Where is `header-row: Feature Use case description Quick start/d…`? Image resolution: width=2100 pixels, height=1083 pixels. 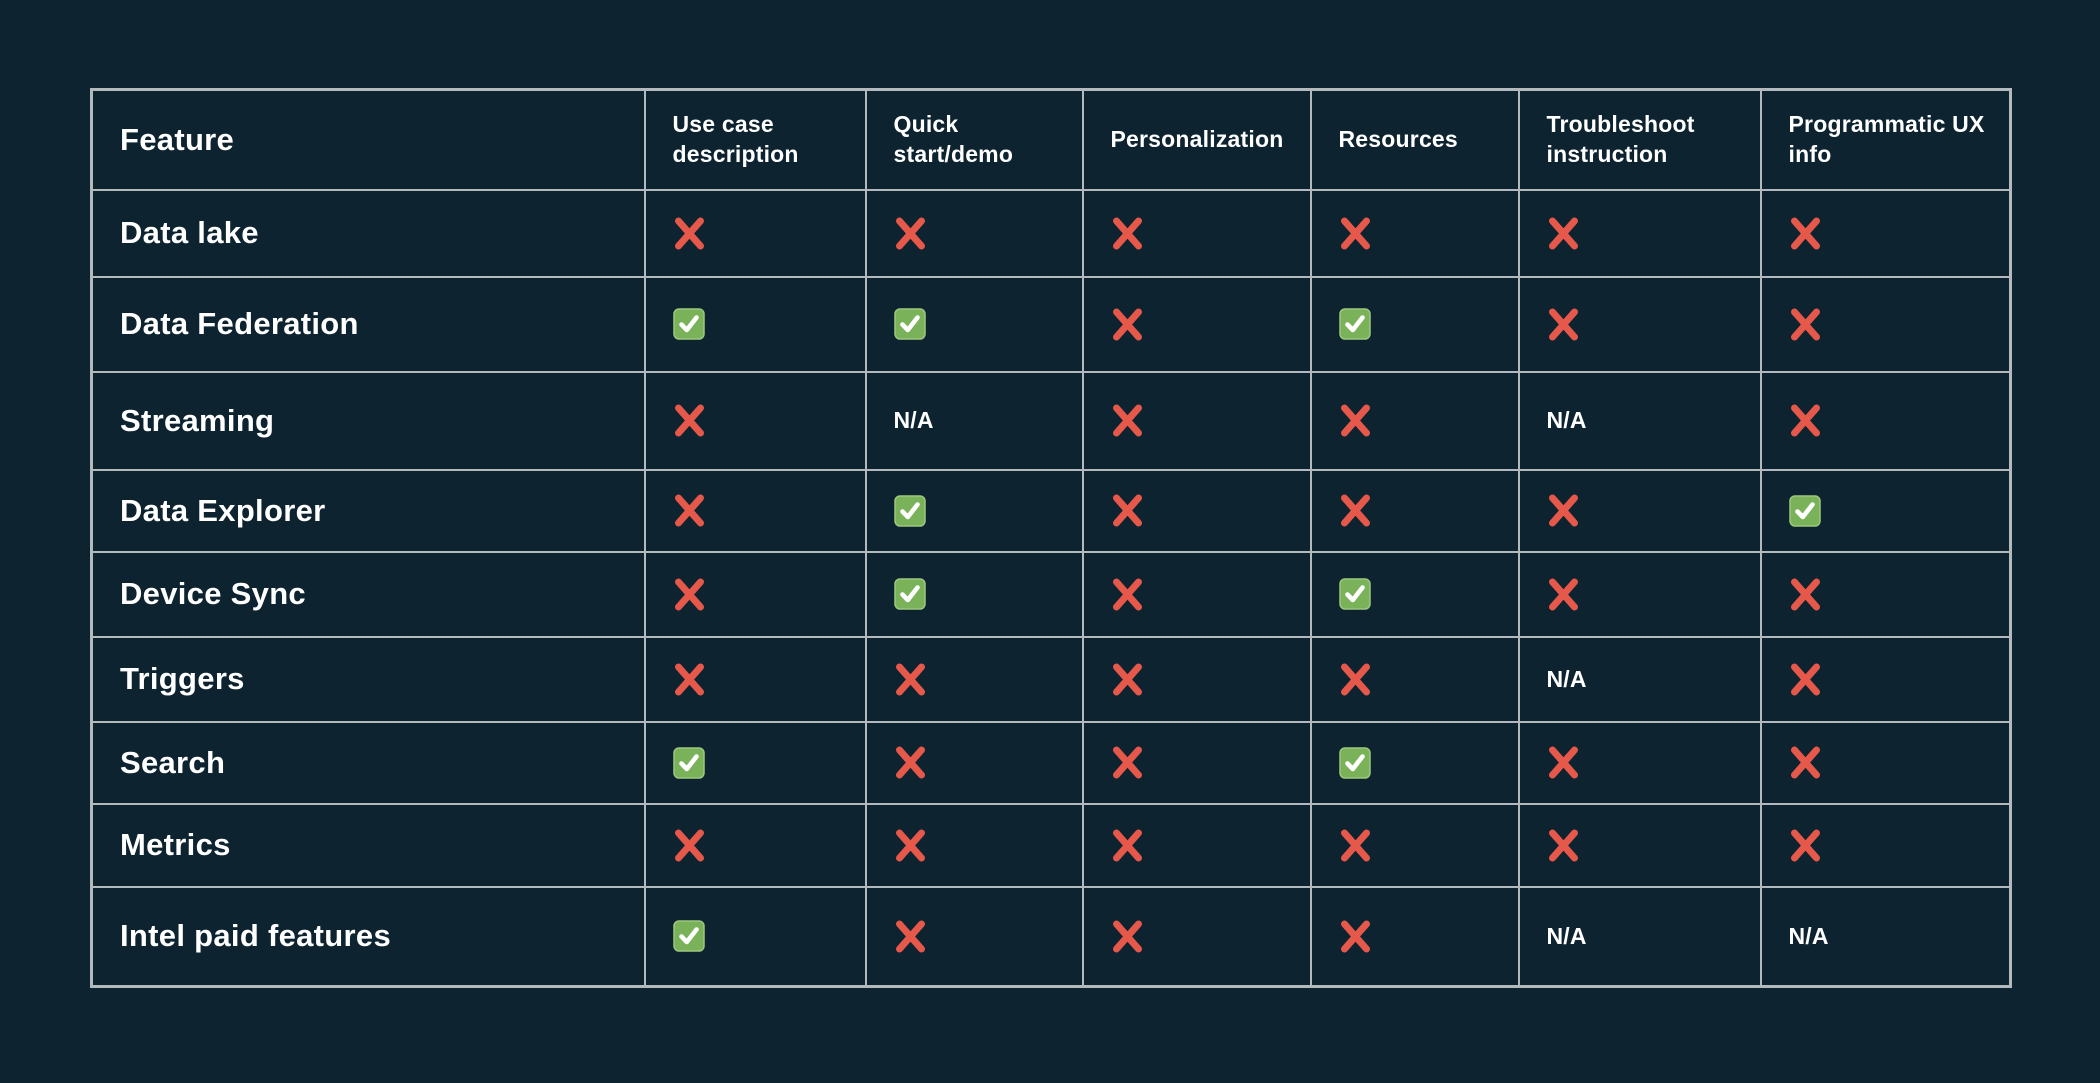 header-row: Feature Use case description Quick start/d… is located at coordinates (1051, 139).